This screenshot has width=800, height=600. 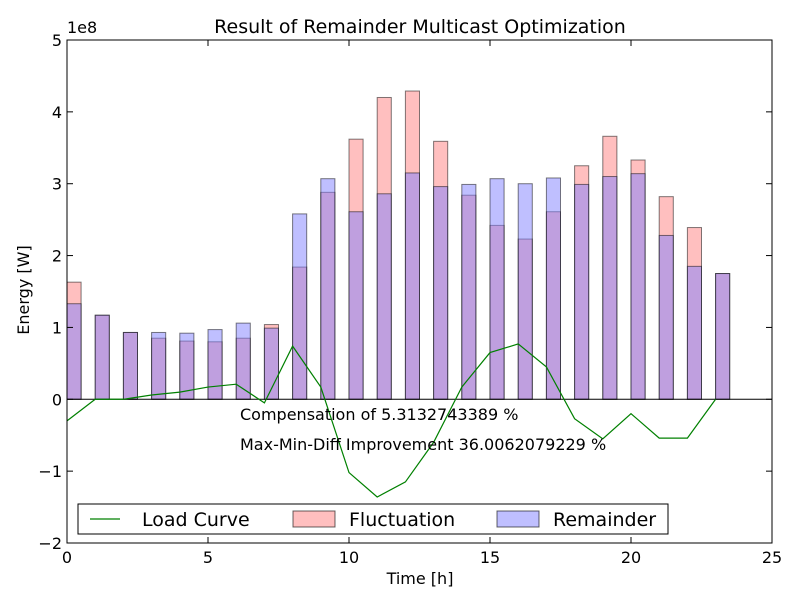 I want to click on legend-box, so click(x=373, y=519).